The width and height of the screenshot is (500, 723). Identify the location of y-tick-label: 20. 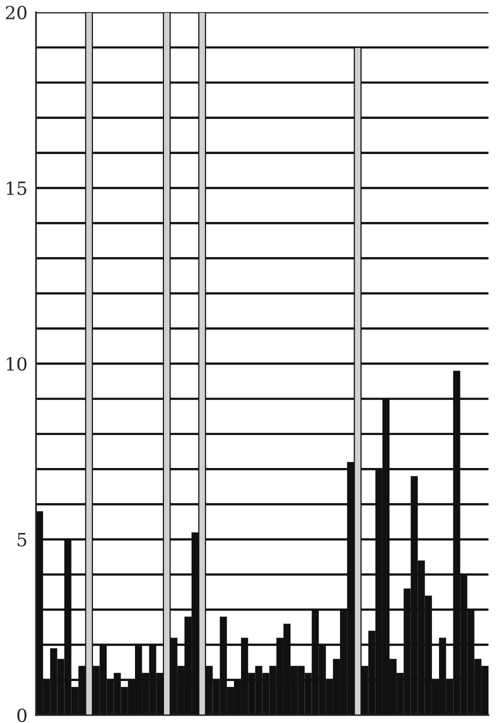
(16, 13).